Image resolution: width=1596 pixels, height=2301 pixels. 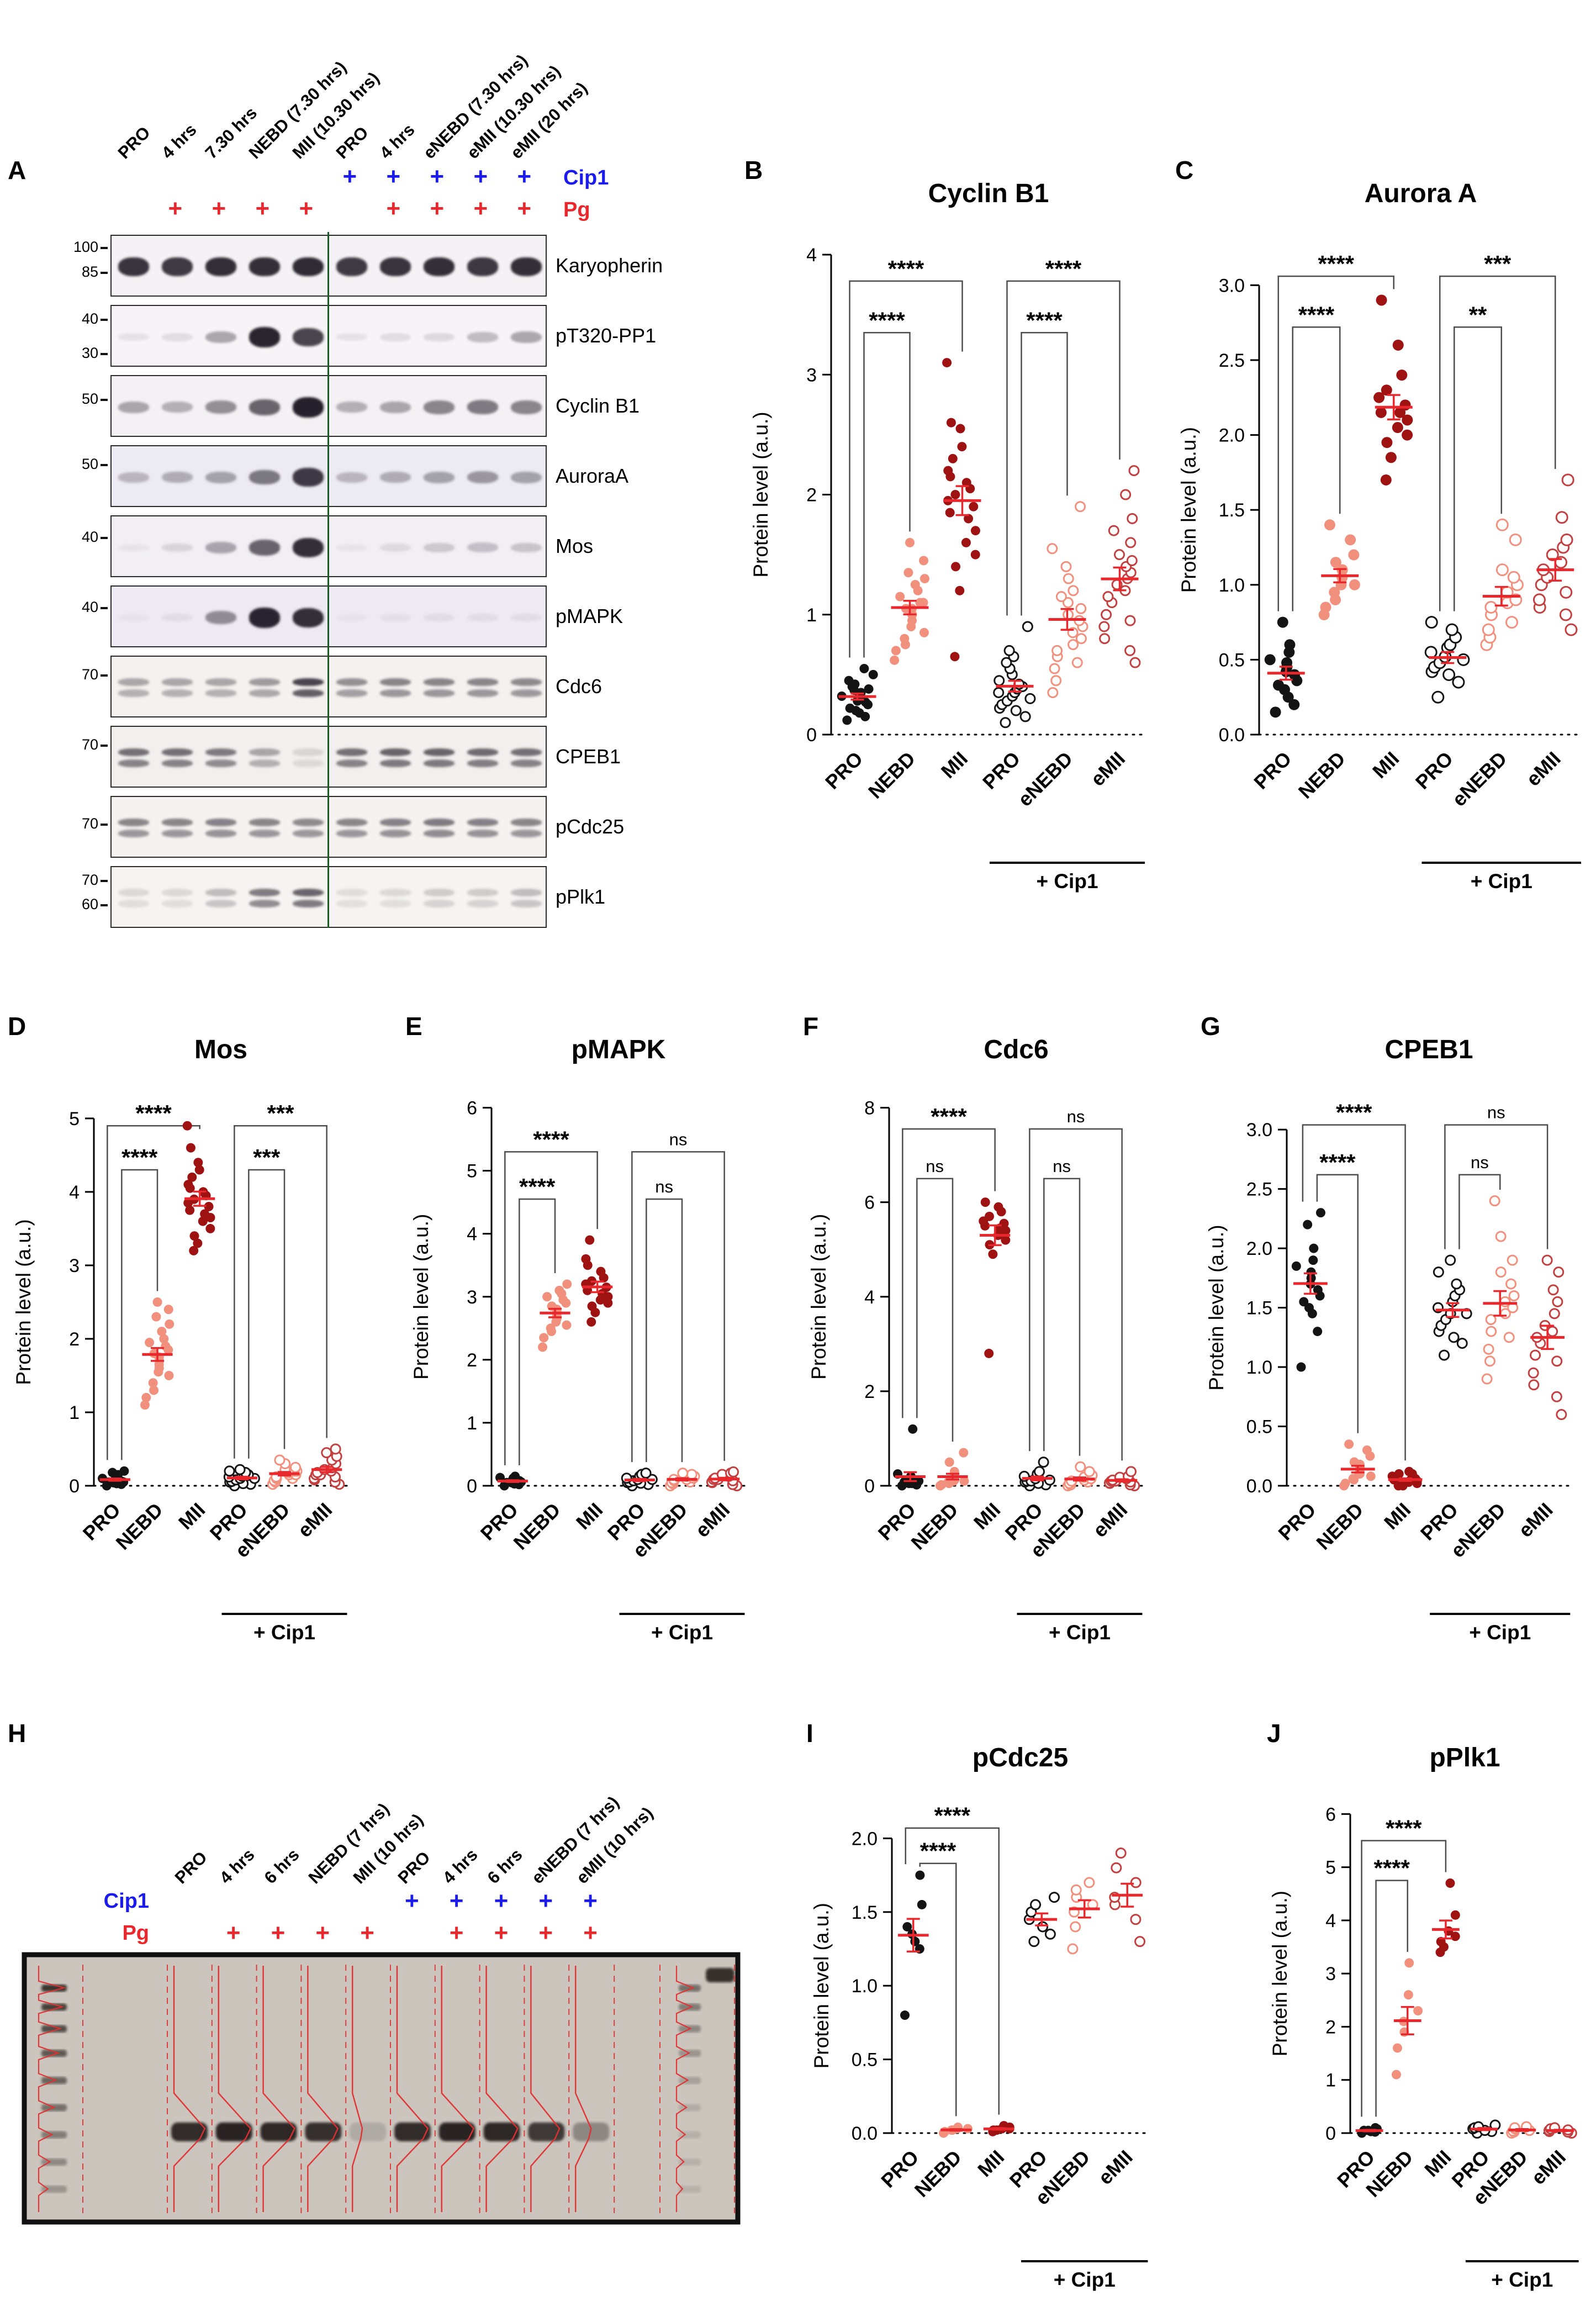 What do you see at coordinates (1464, 1757) in the screenshot?
I see `chart-title: pPlk1` at bounding box center [1464, 1757].